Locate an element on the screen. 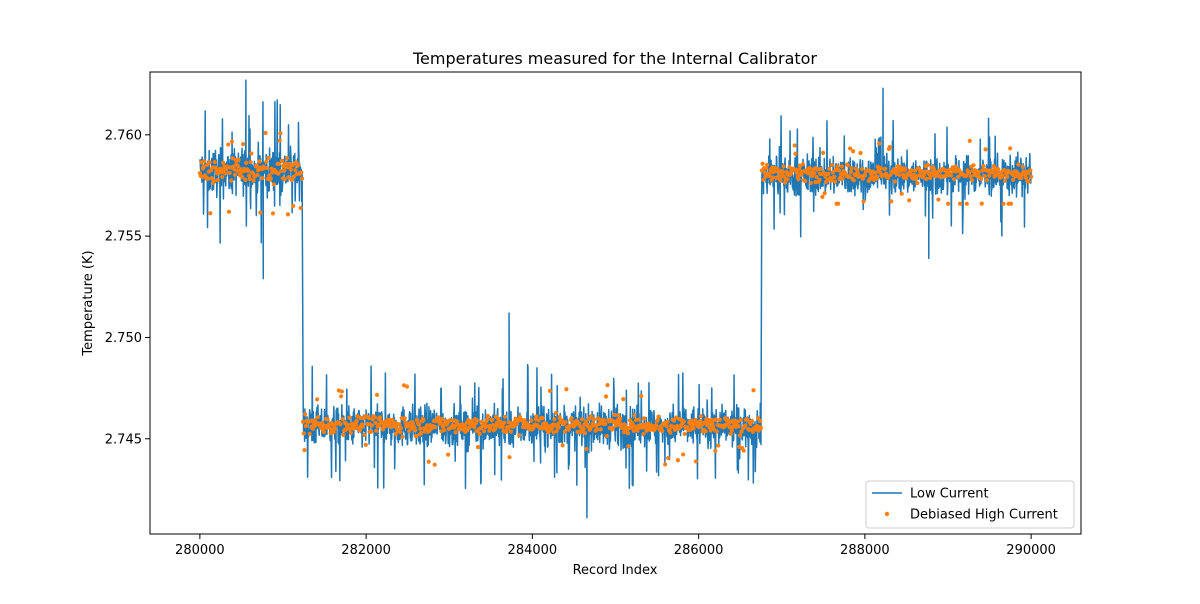  x-tick-label: 288000 is located at coordinates (865, 550).